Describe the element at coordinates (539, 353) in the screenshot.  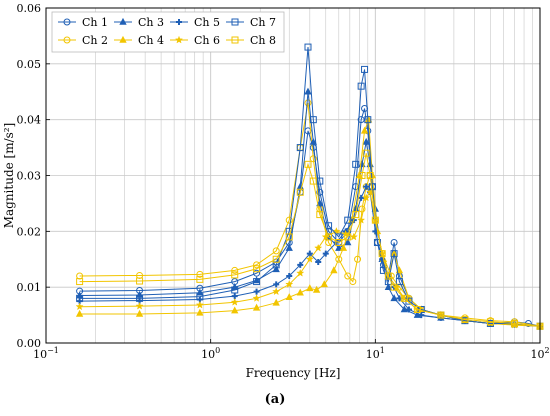
I see `x-tick-label: 10²` at that location.